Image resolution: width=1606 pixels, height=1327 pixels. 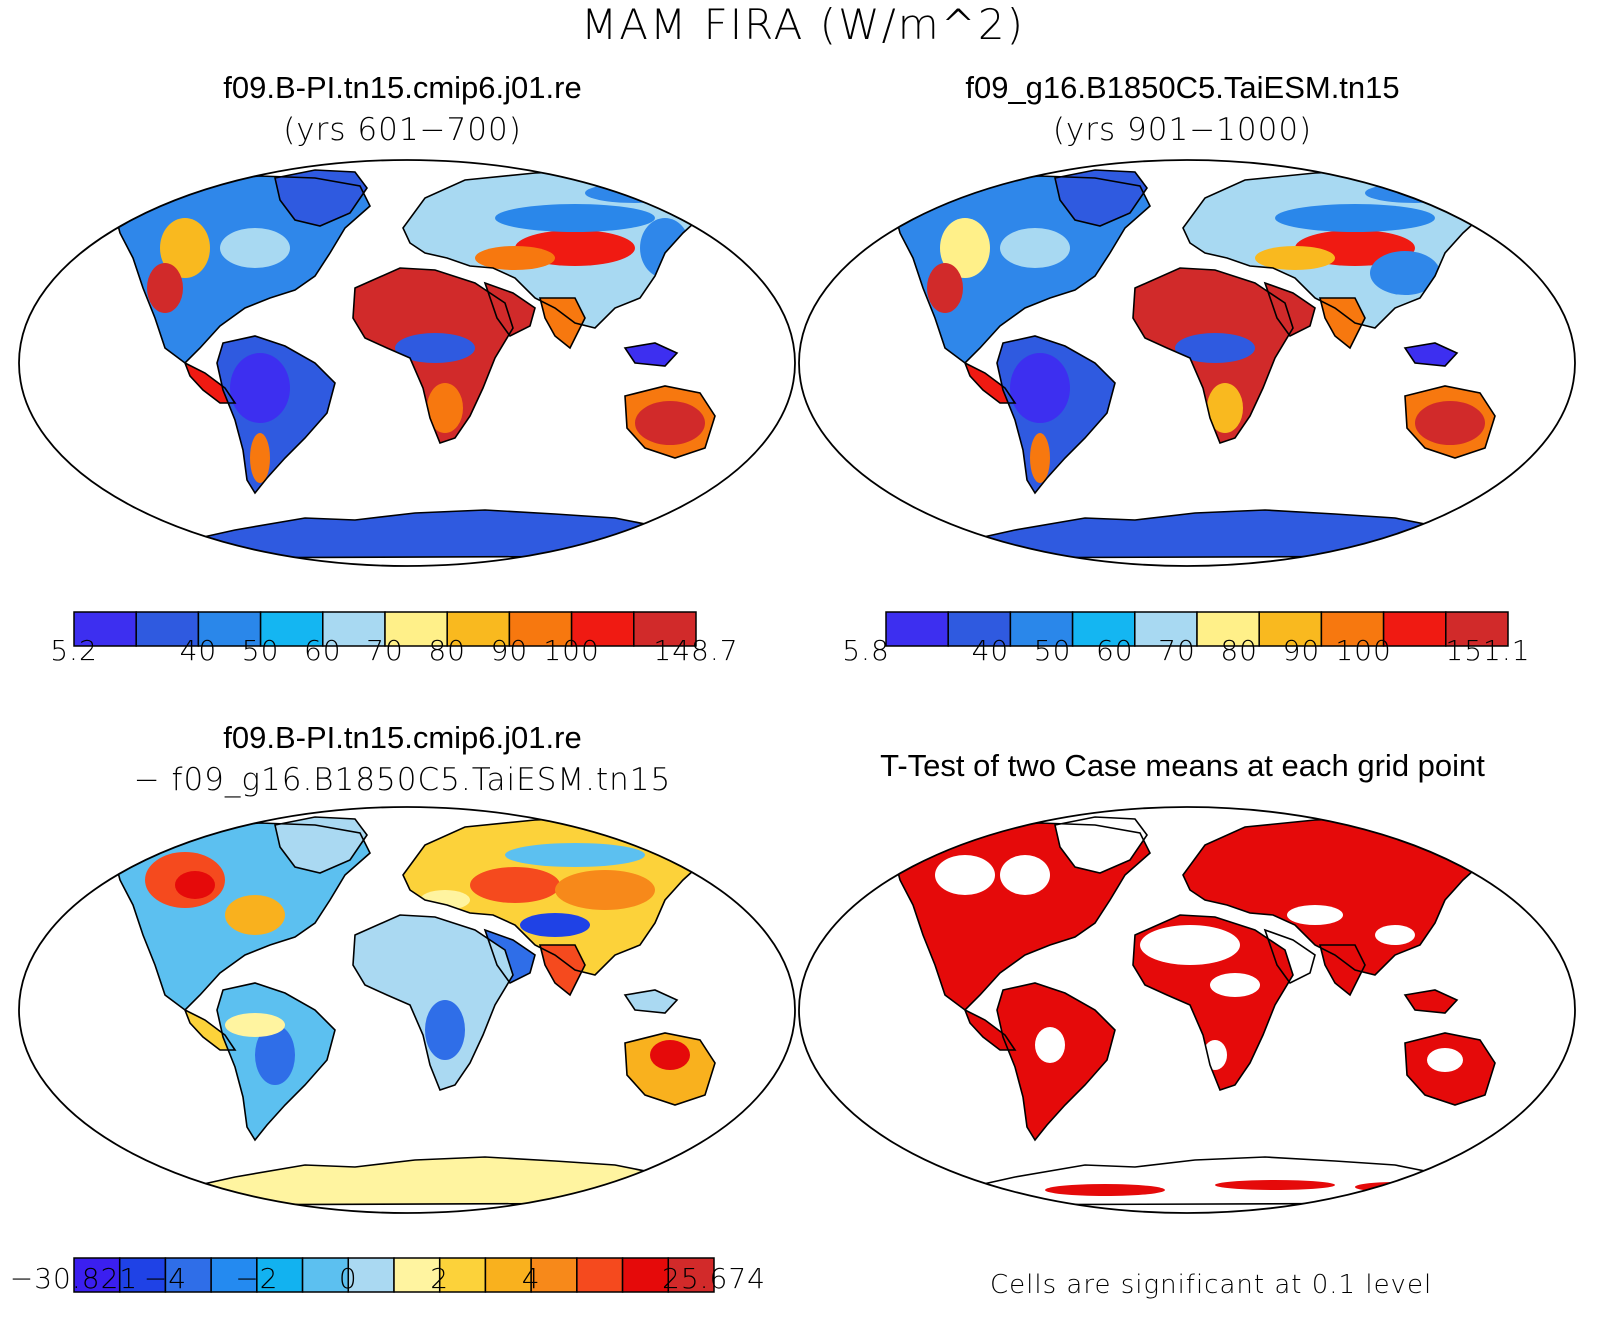 I want to click on landmass-europeAsia, so click(x=1339, y=896).